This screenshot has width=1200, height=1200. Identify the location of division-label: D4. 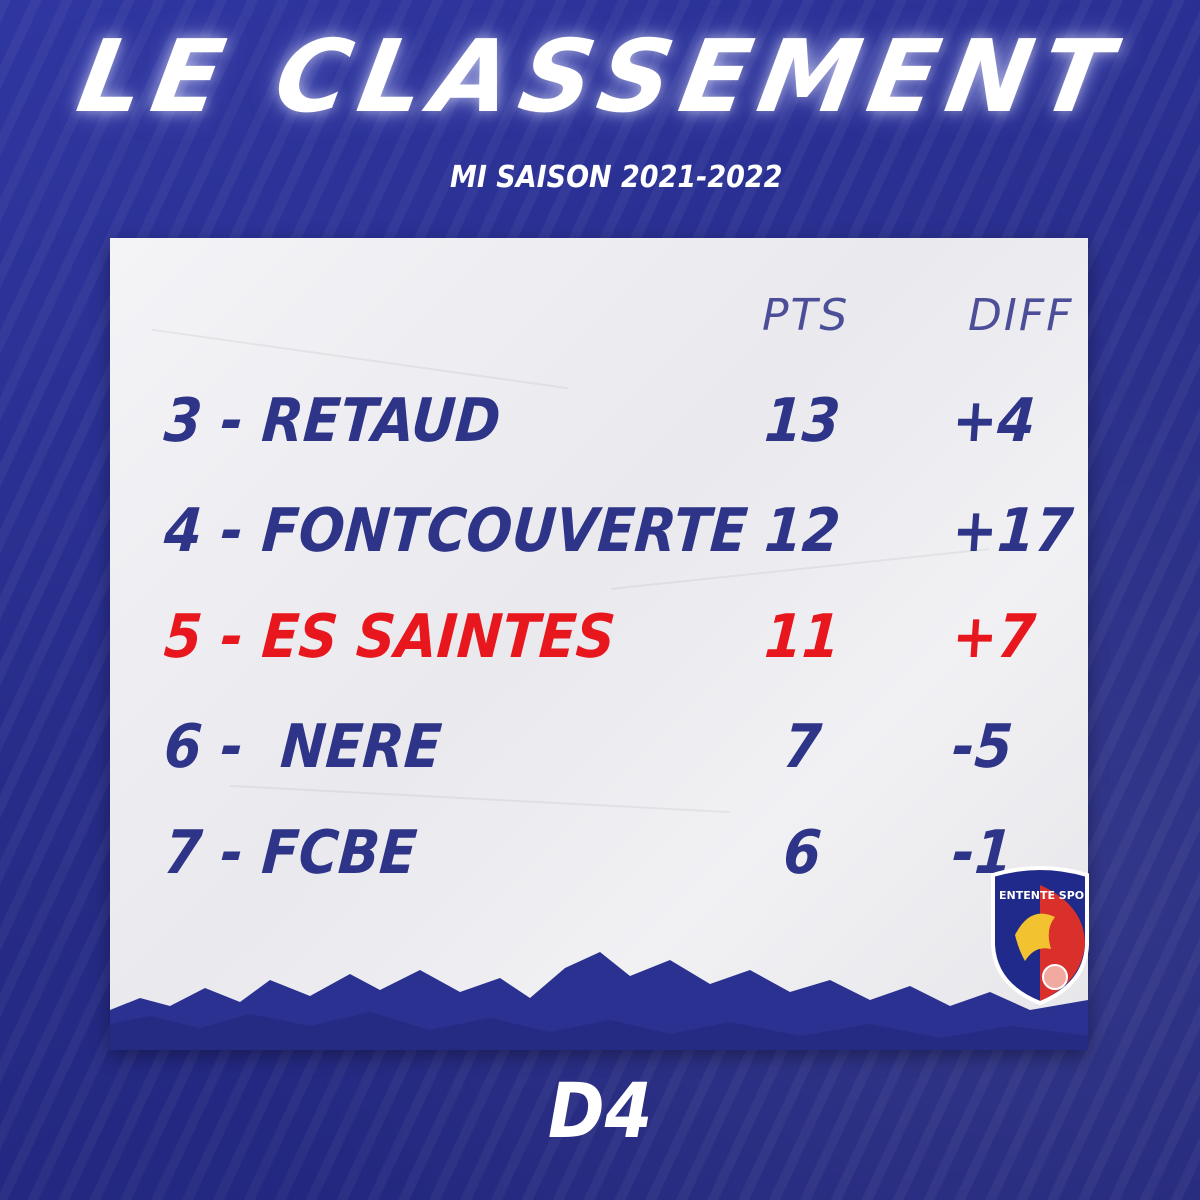
(600, 1110).